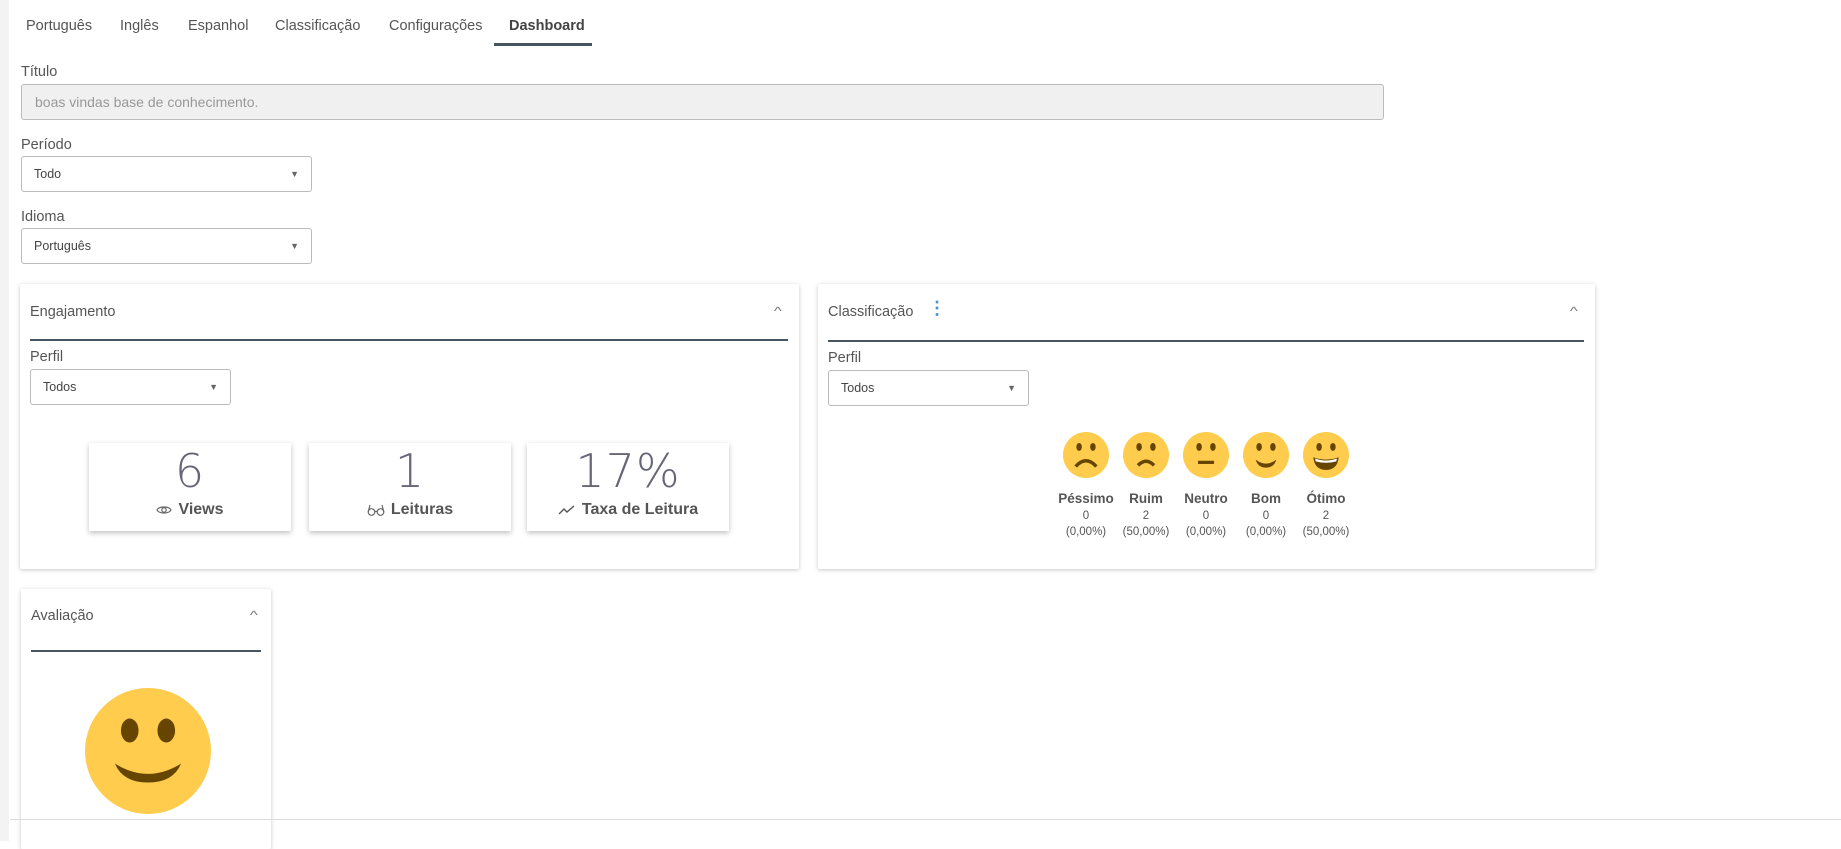 Image resolution: width=1841 pixels, height=849 pixels. Describe the element at coordinates (1086, 485) in the screenshot. I see `rating-very-sad: Péssimo 0 (0,00%)` at that location.